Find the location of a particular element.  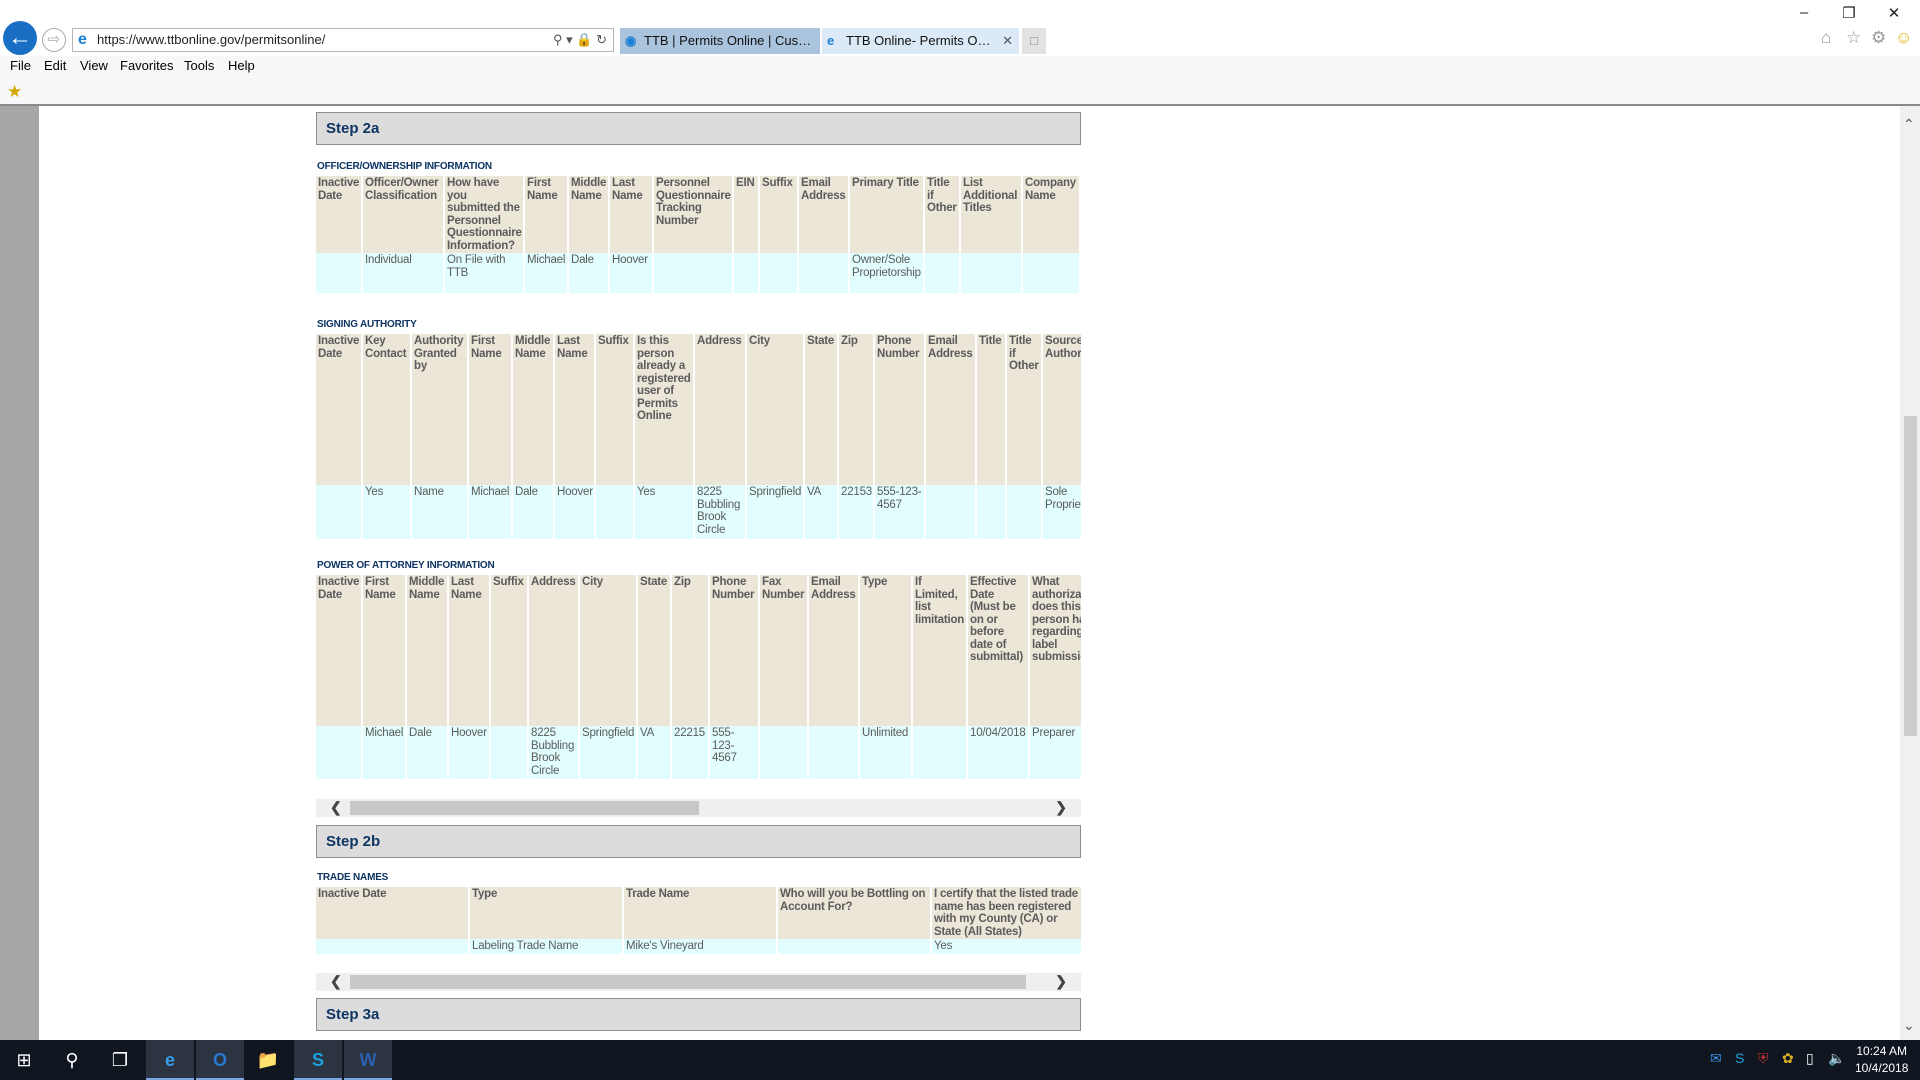

step-2b-horizontal-scrollbar: ❮ ❯ is located at coordinates (698, 982).